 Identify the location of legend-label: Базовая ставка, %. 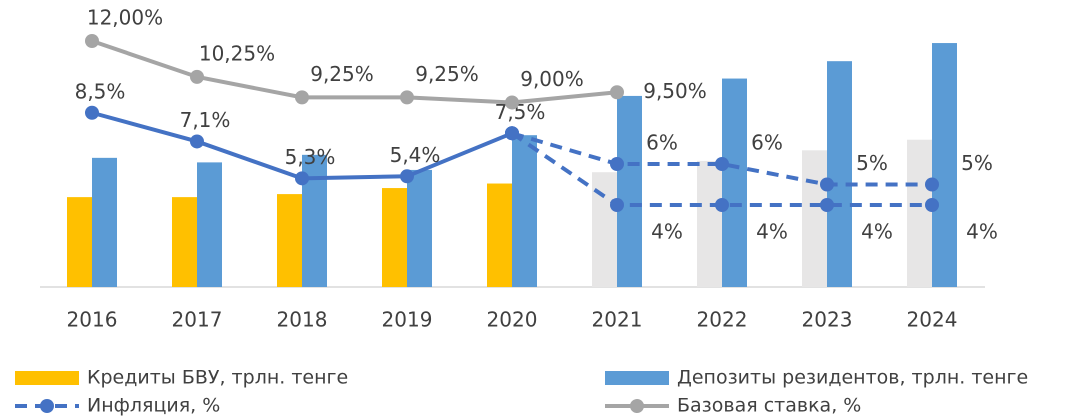
(769, 406).